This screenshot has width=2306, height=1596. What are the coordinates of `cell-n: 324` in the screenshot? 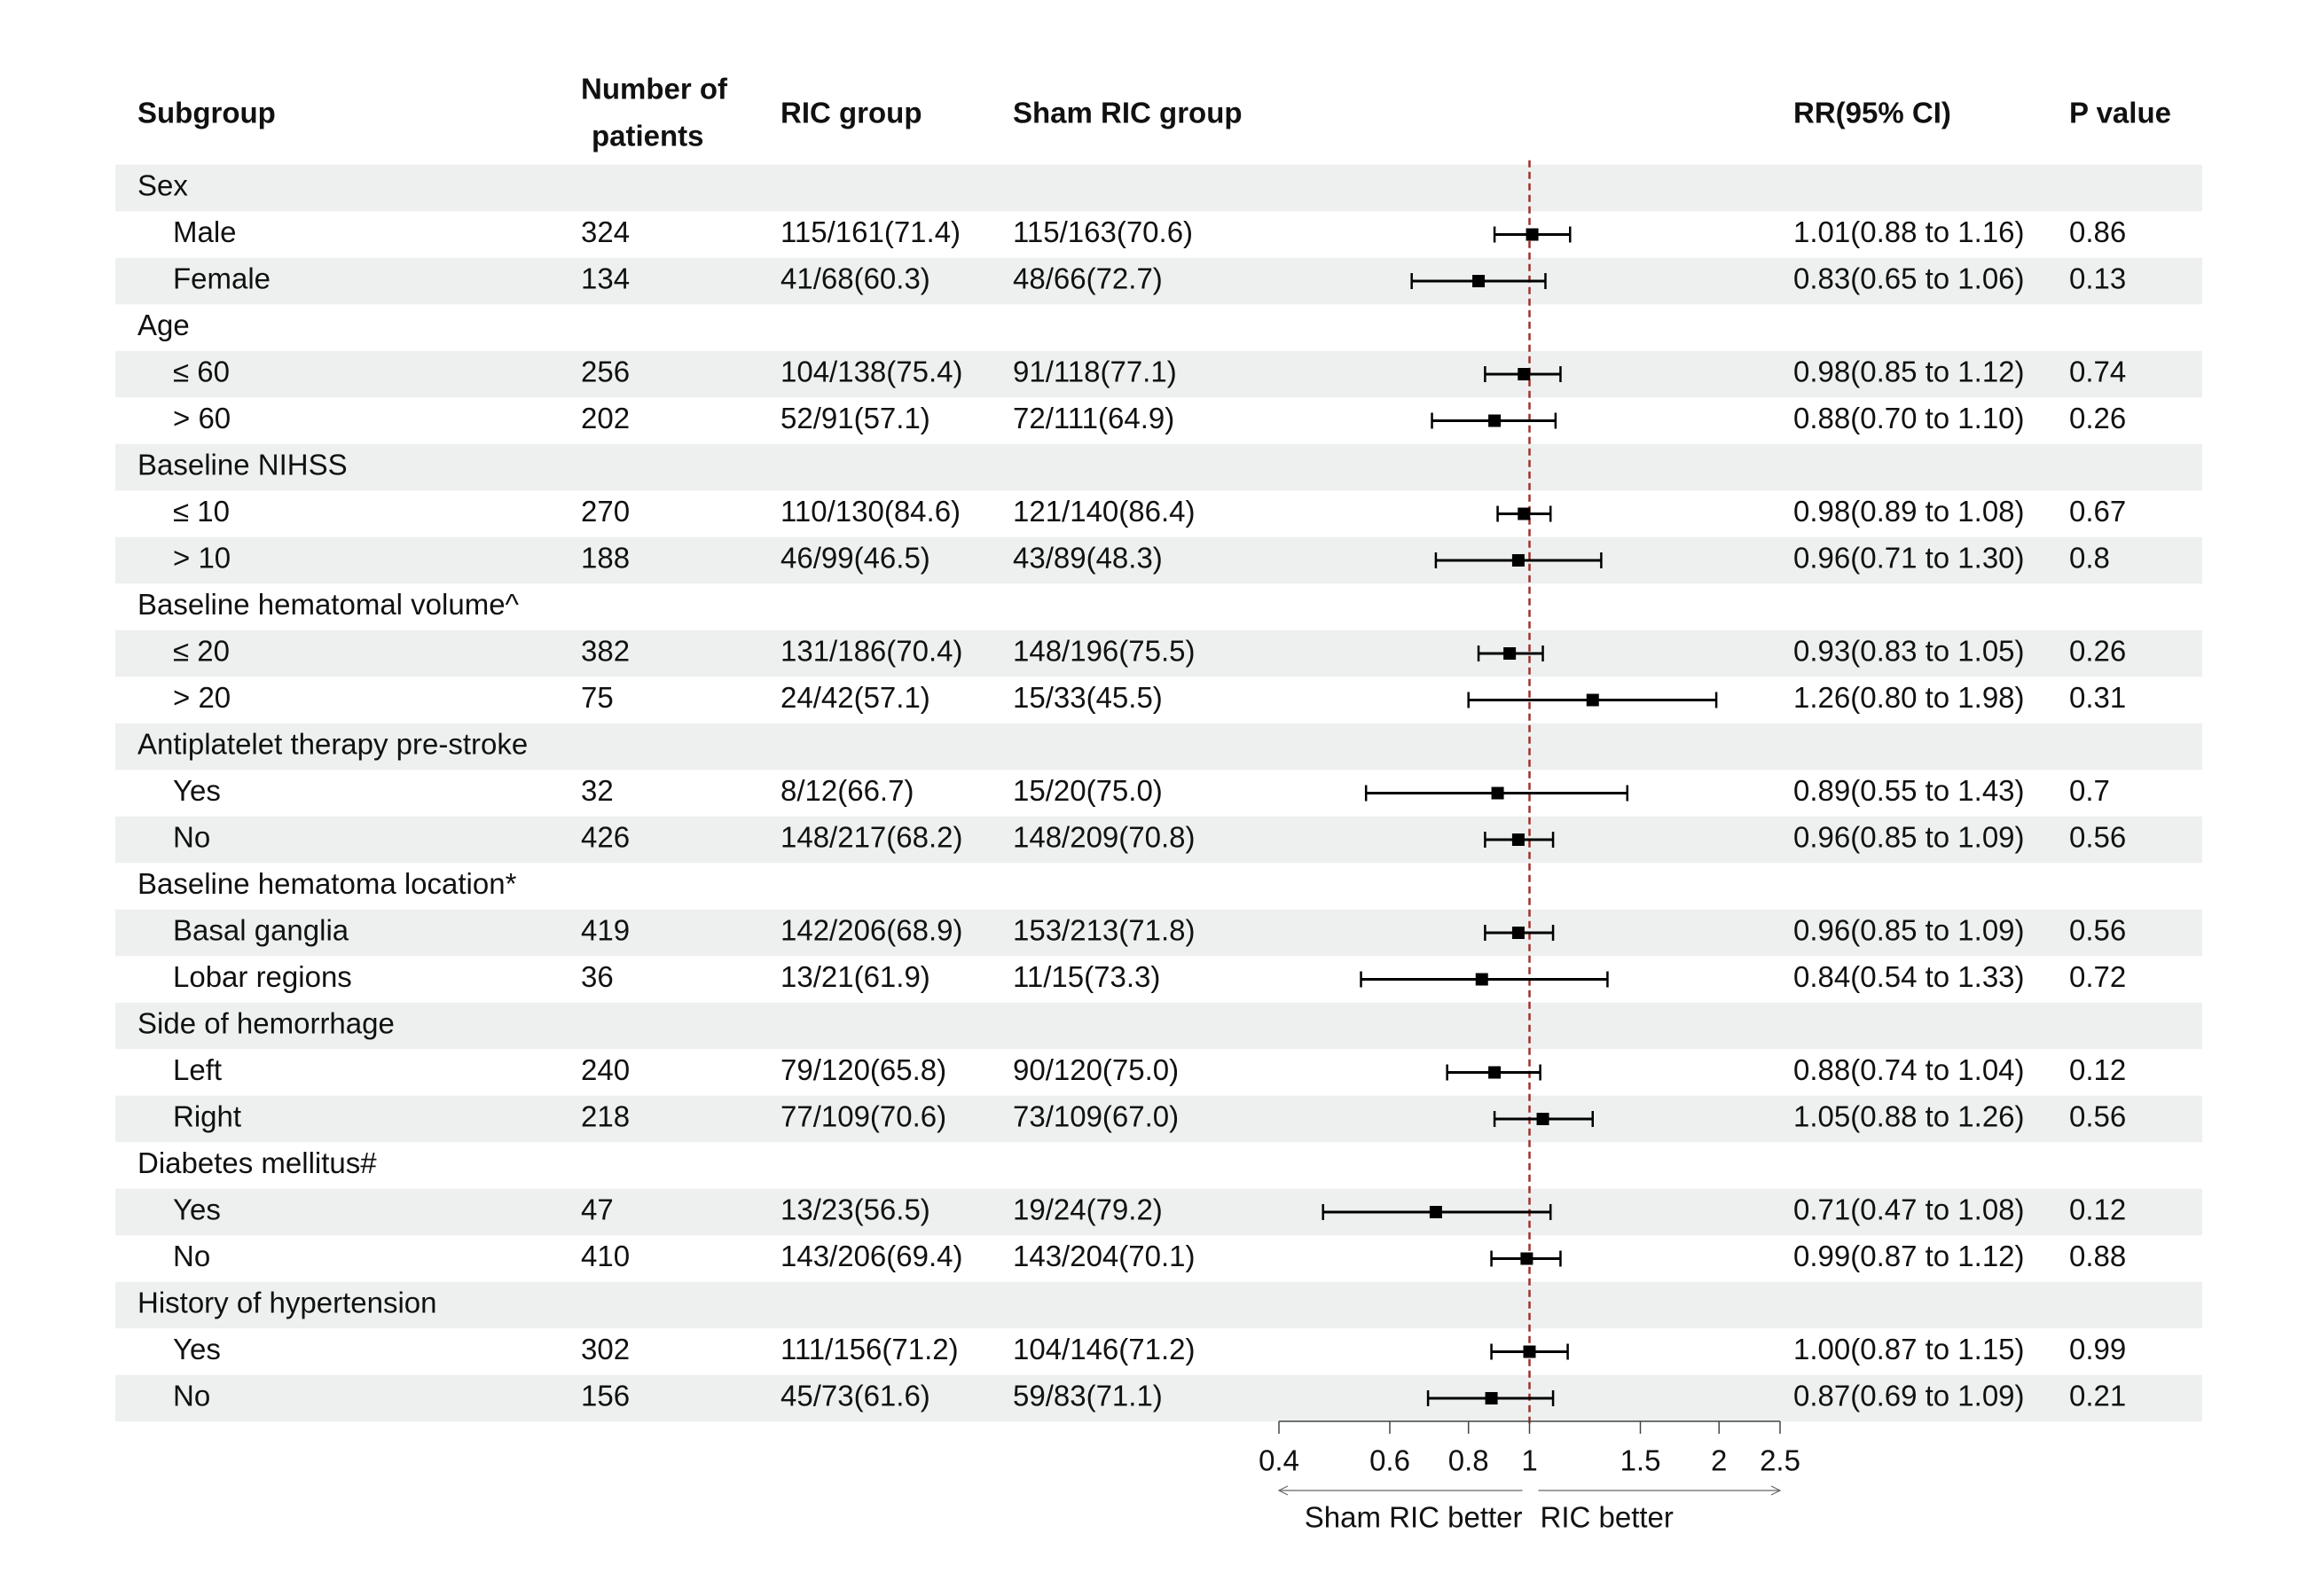 It's located at (605, 231).